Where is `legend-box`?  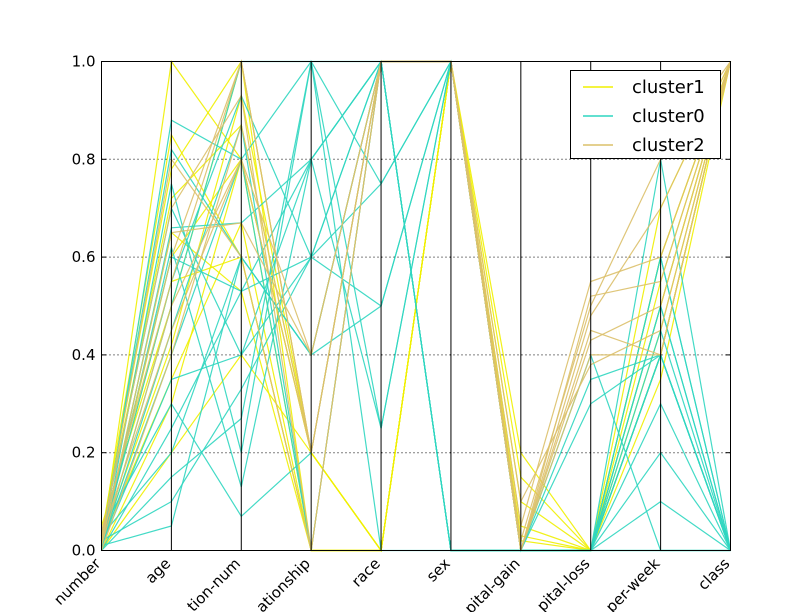
legend-box is located at coordinates (645, 114).